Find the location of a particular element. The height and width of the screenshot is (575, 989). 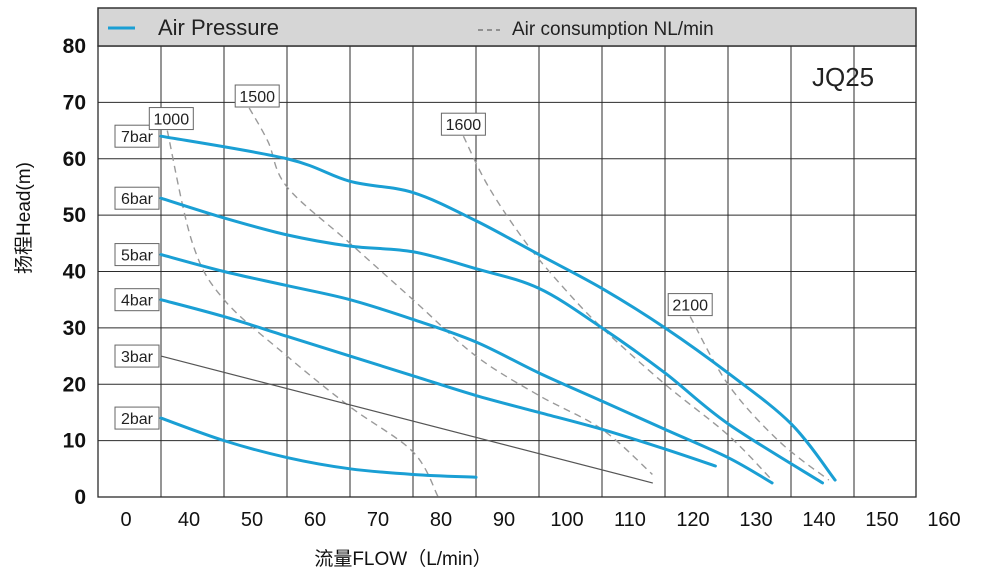

legend: Air Pressure Air consumption NL/min is located at coordinates (507, 27).